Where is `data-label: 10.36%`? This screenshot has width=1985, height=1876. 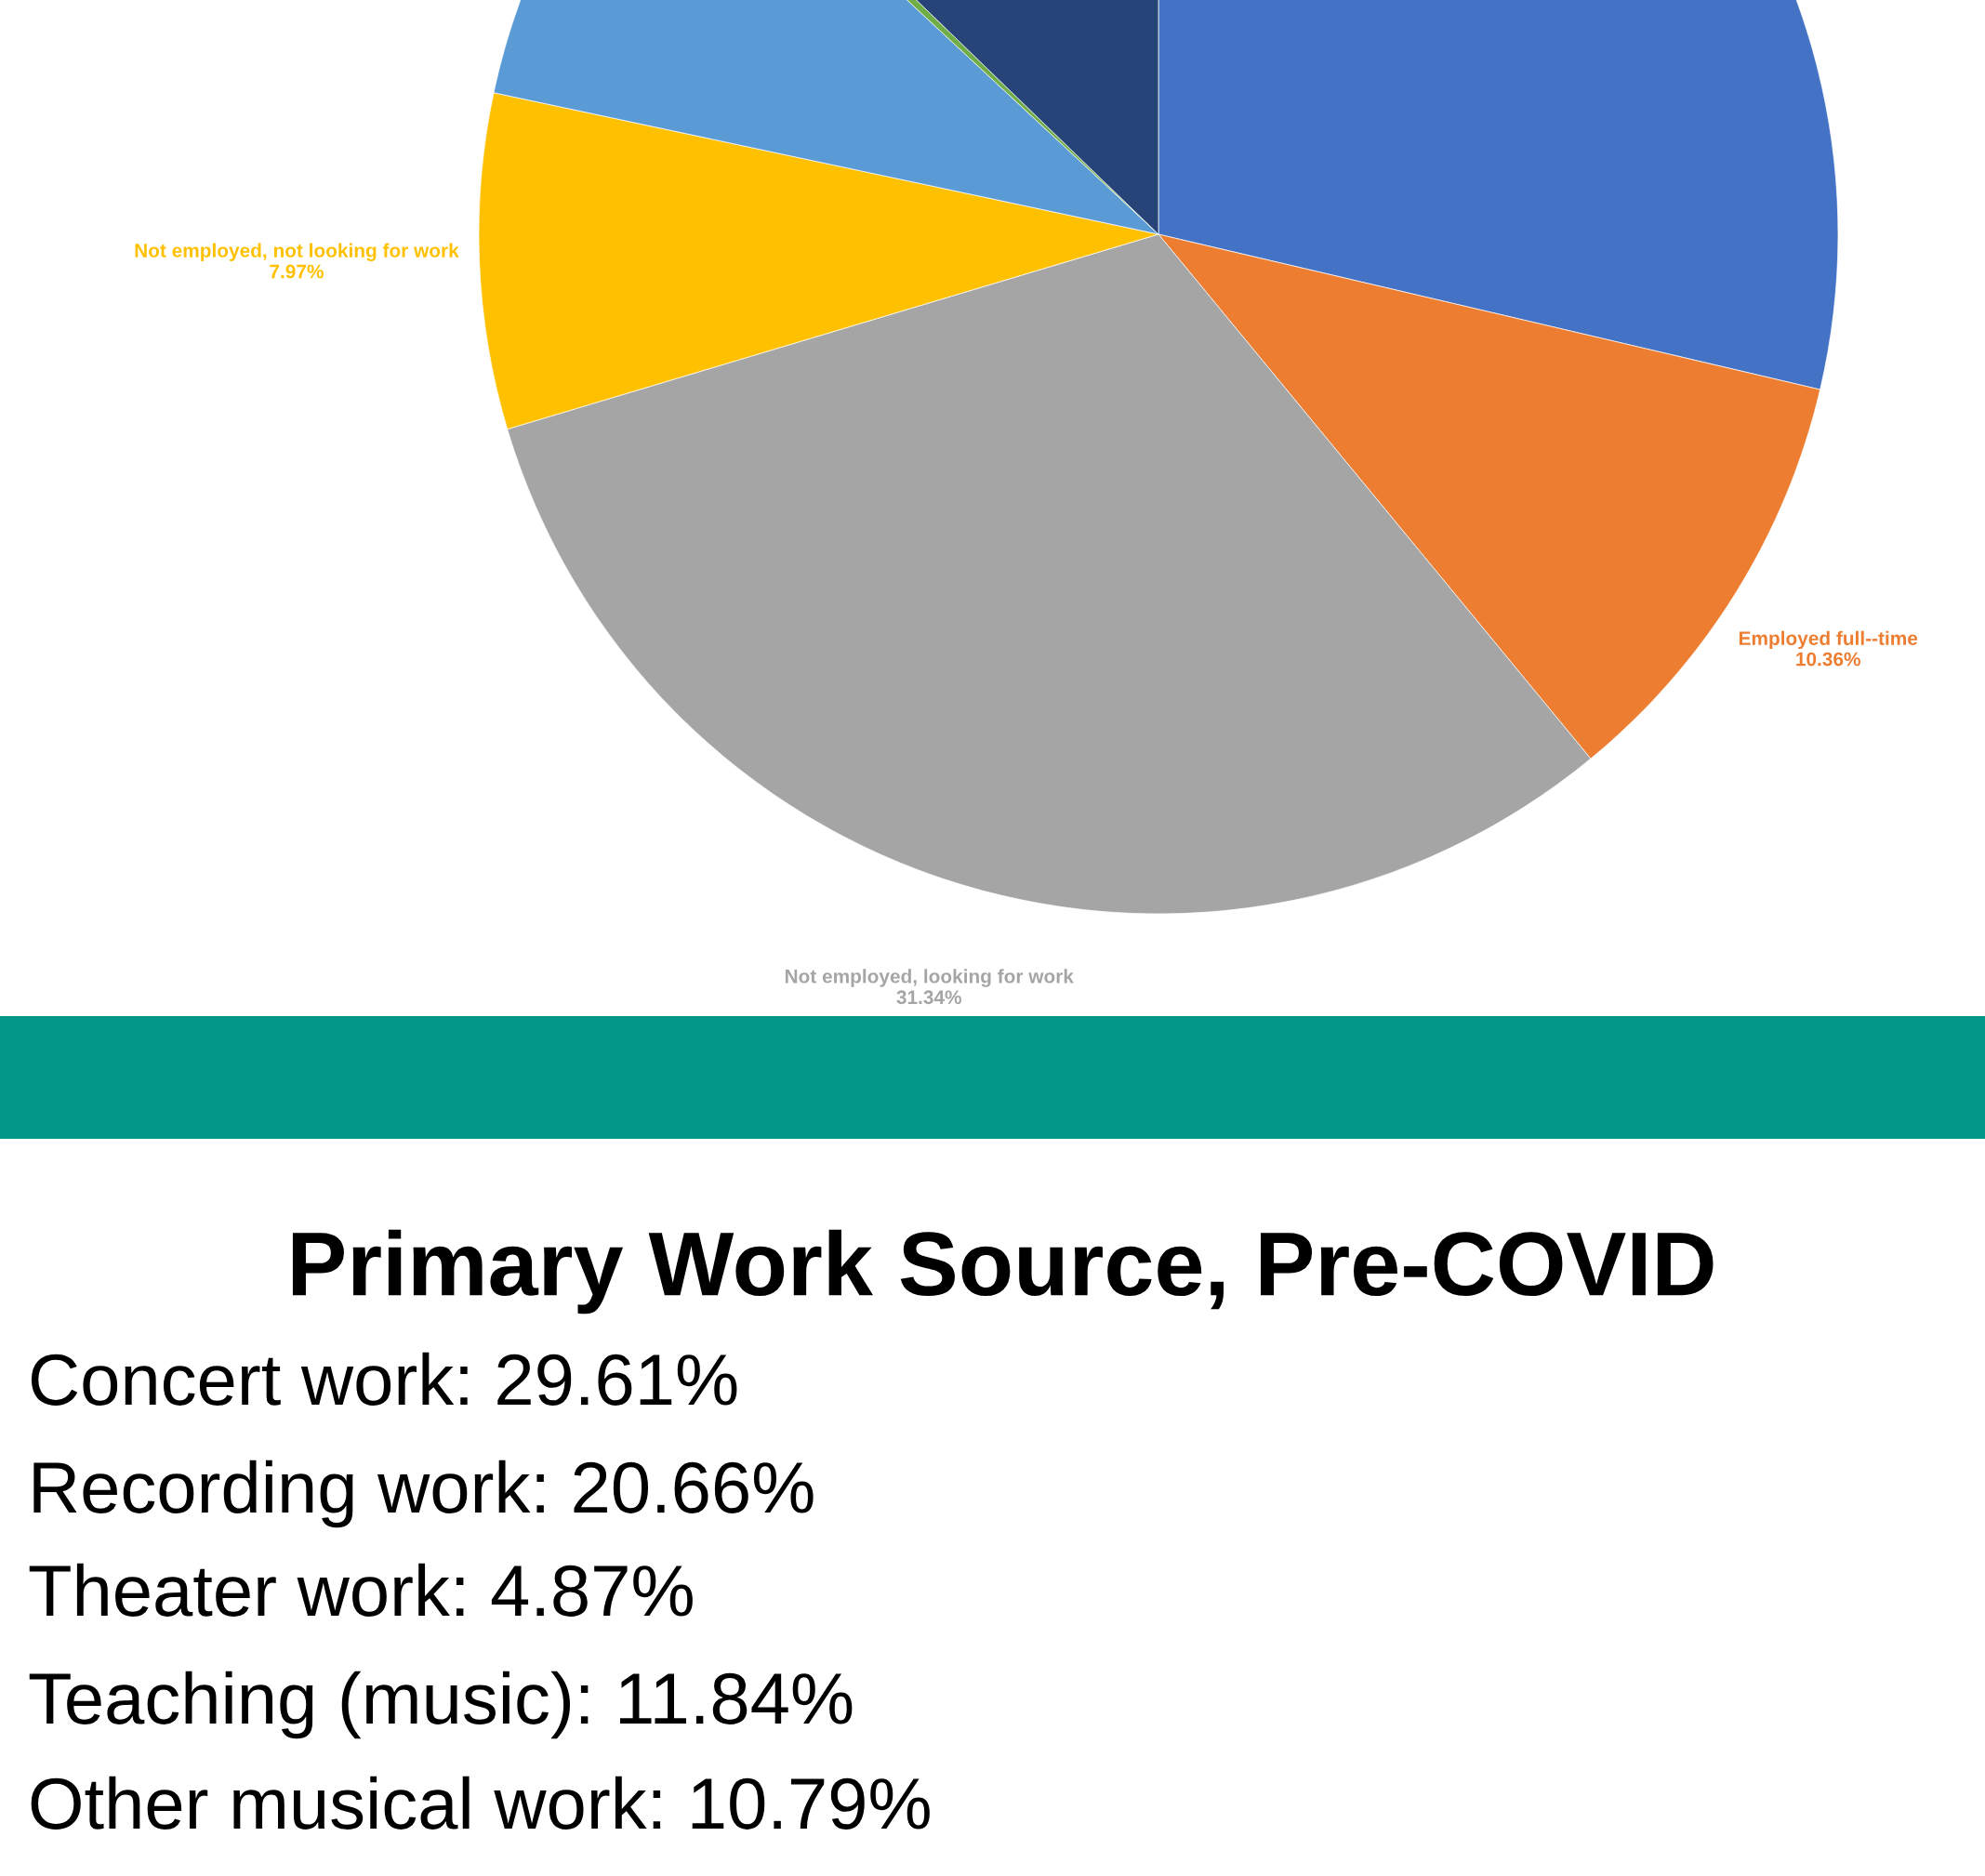 data-label: 10.36% is located at coordinates (1828, 659).